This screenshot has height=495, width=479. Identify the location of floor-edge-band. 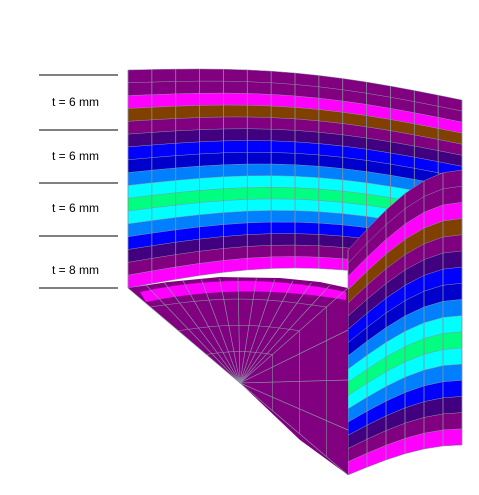
(243, 291).